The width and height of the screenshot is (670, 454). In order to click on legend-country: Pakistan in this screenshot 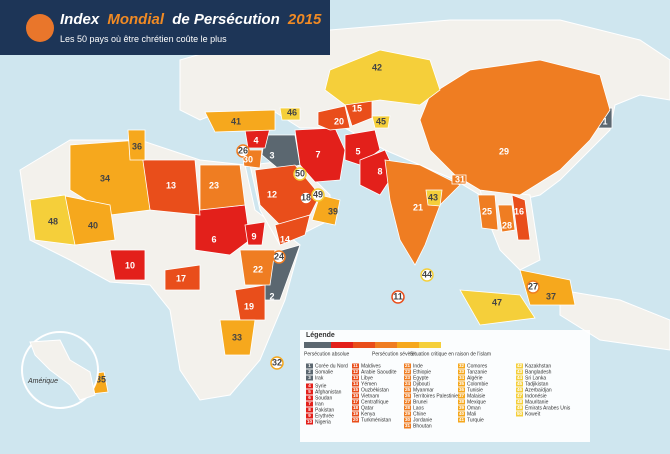, I will do `click(324, 410)`.